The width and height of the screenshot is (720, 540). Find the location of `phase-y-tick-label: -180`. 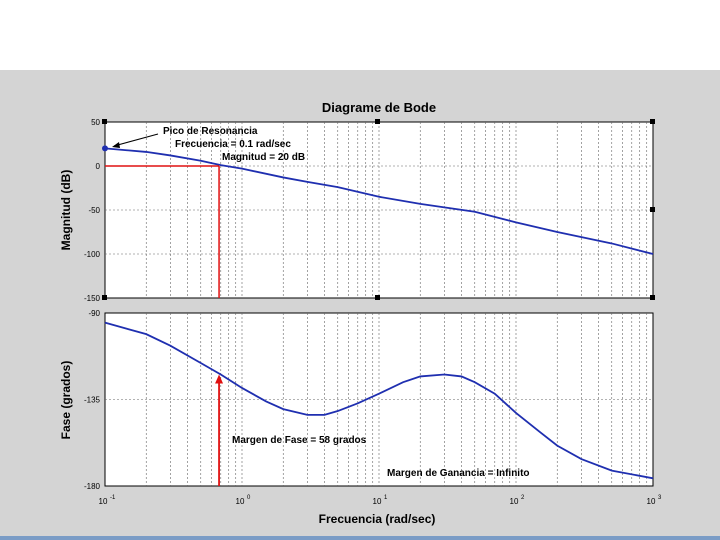

phase-y-tick-label: -180 is located at coordinates (92, 486).